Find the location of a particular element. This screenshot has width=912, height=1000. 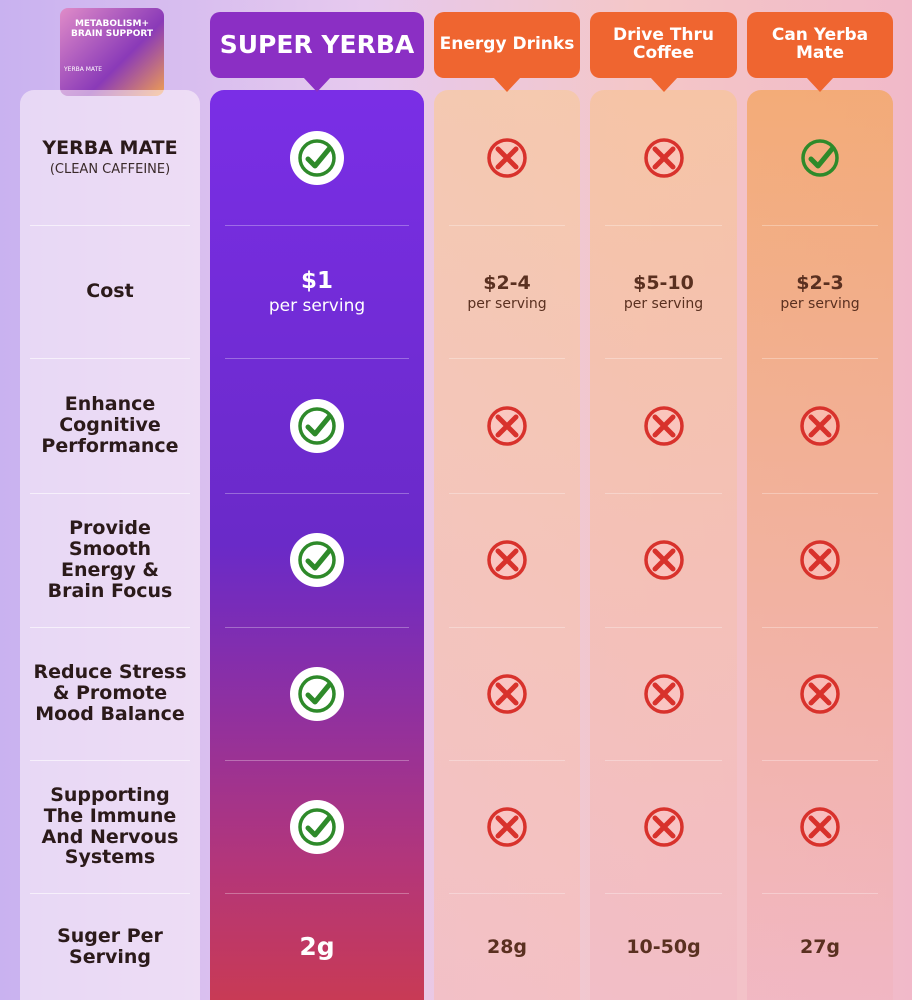

row-label: Provide Smooth Energy & Brain Focus is located at coordinates (110, 560).